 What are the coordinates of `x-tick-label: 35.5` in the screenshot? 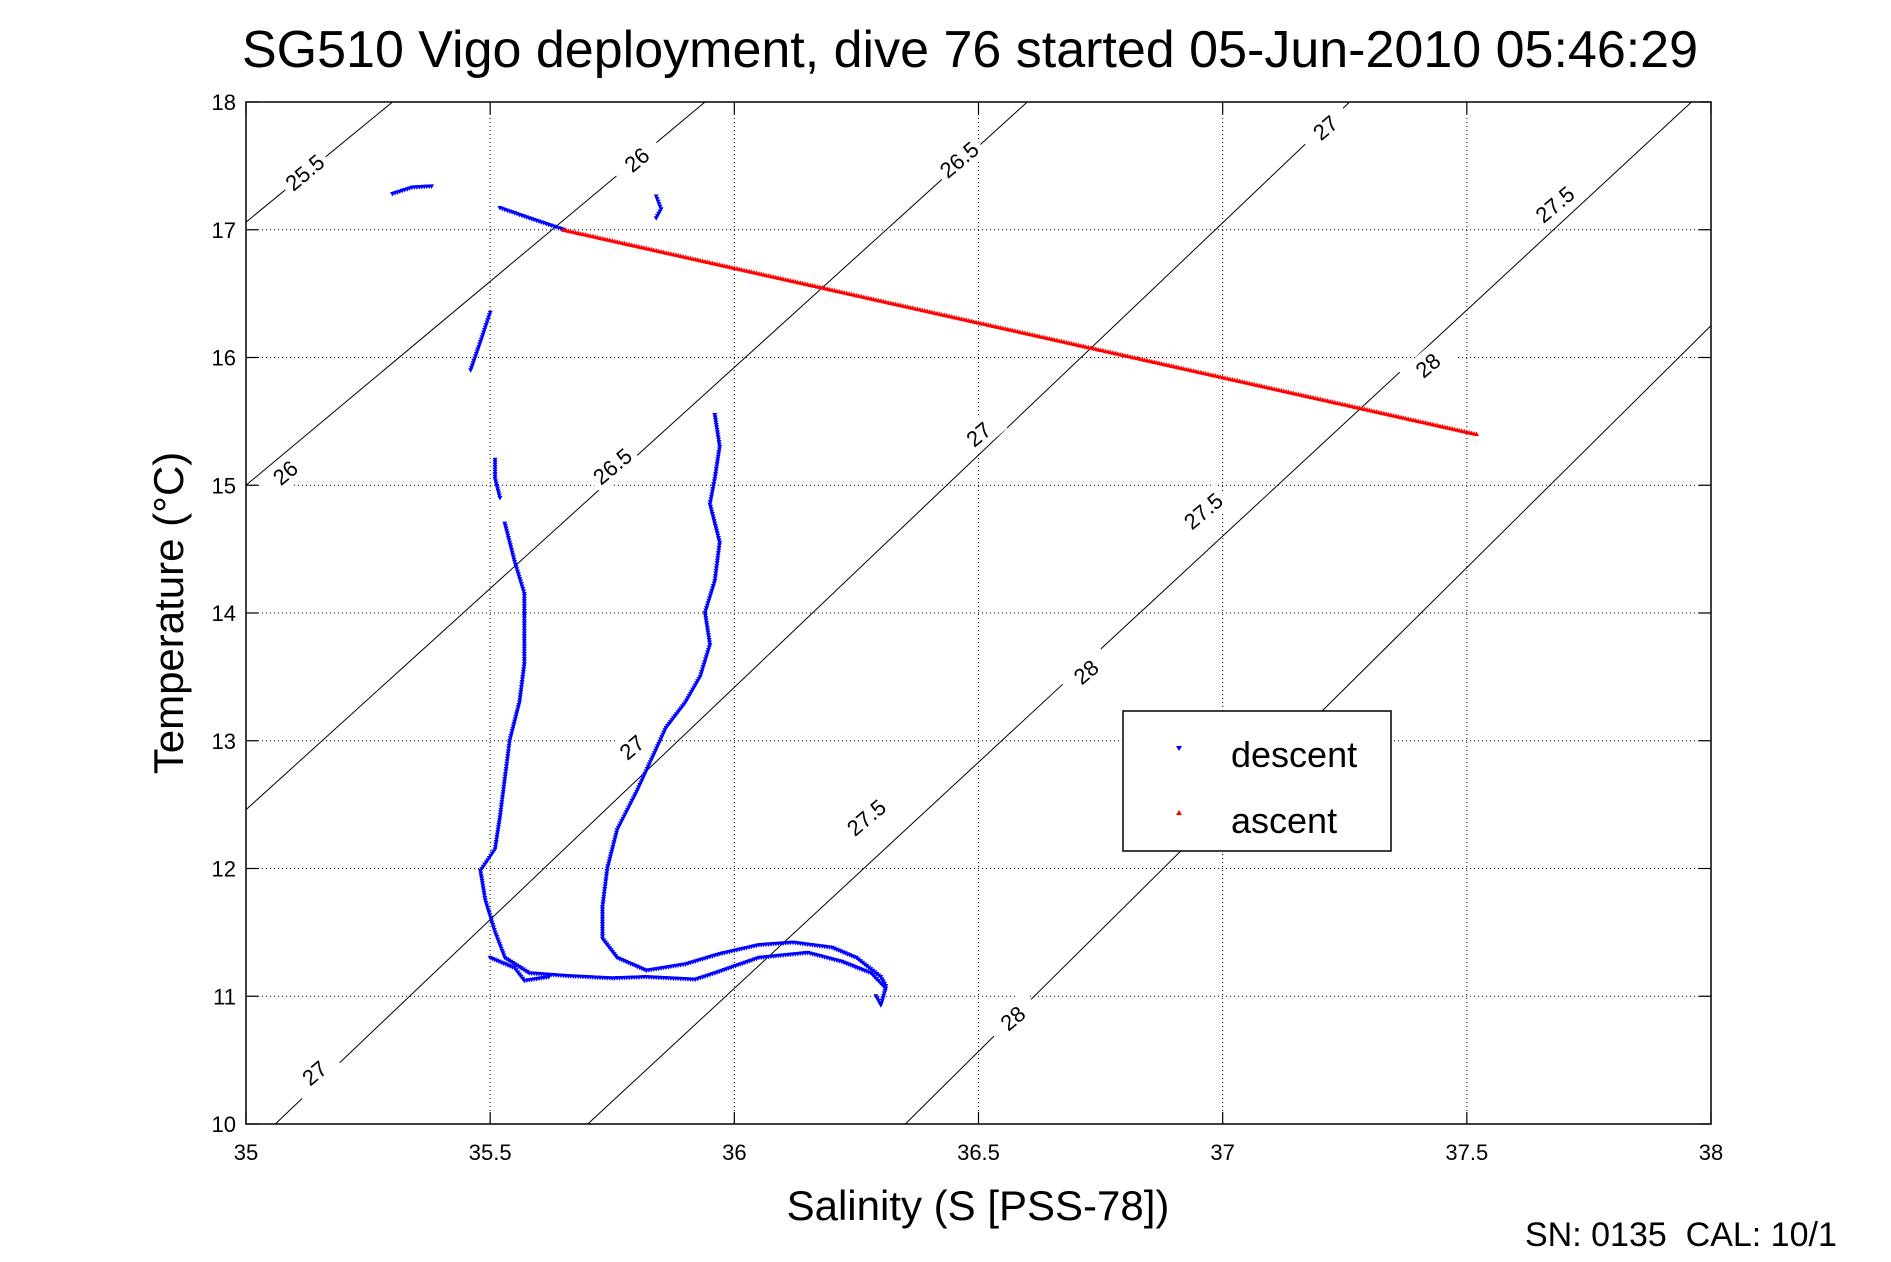 It's located at (490, 1152).